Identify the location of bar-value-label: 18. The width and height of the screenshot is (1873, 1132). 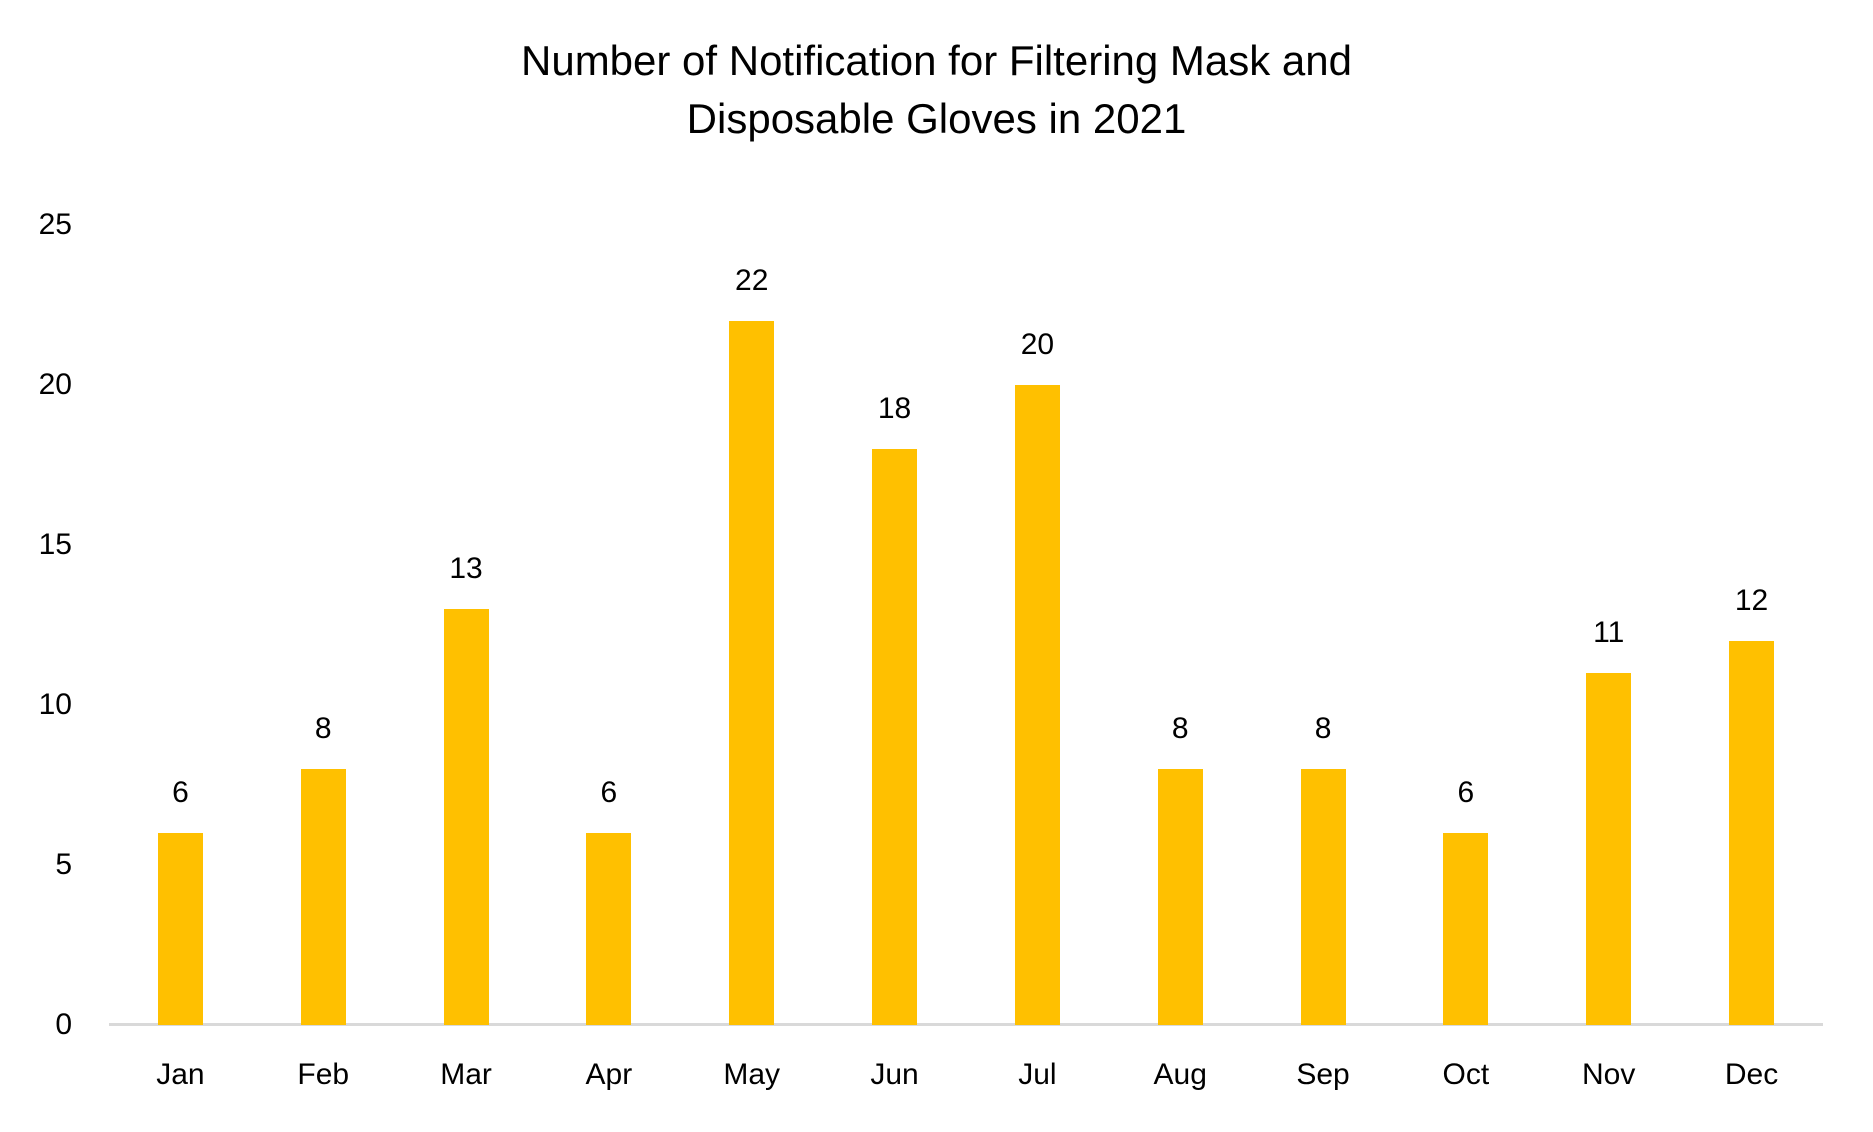
(894, 408).